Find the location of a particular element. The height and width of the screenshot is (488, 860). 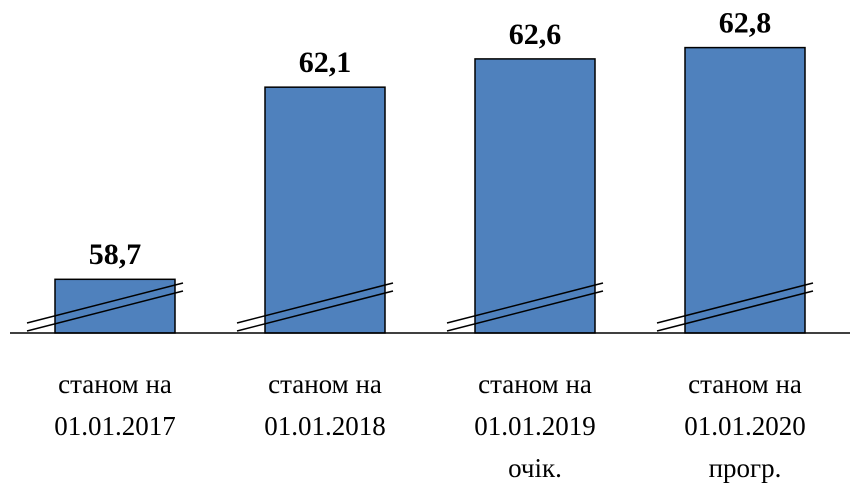

value-label: 62,6 is located at coordinates (535, 34).